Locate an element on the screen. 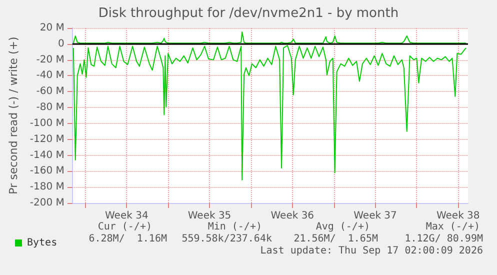  text: Cur (-/+) is located at coordinates (125, 227).